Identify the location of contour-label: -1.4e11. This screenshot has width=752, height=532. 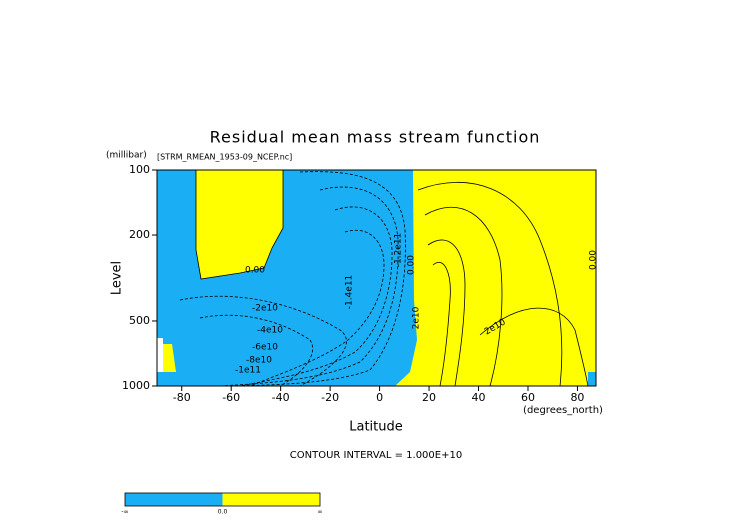
(350, 292).